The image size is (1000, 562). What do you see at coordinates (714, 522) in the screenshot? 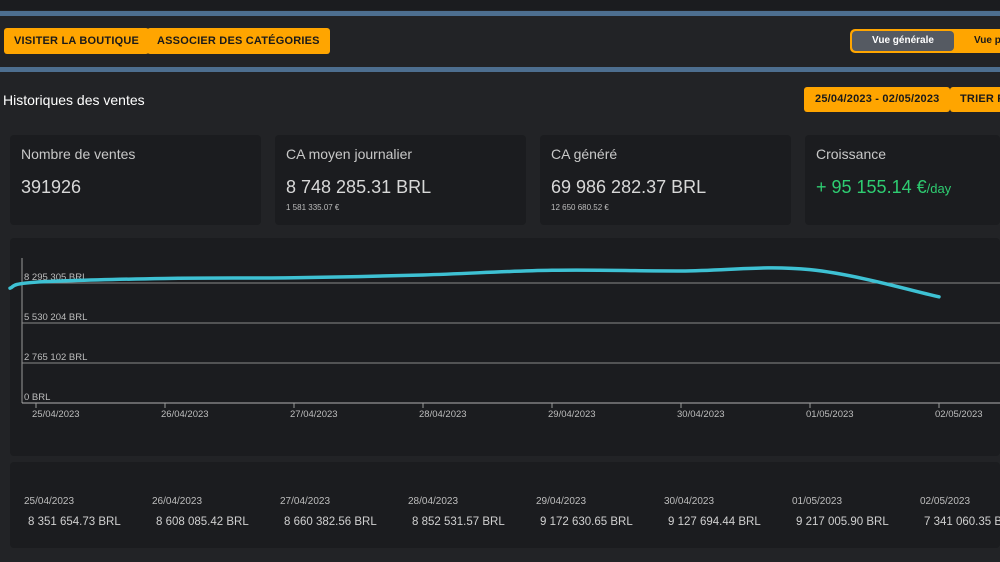
I see `daily-value: 9 127 694.44 BRL` at bounding box center [714, 522].